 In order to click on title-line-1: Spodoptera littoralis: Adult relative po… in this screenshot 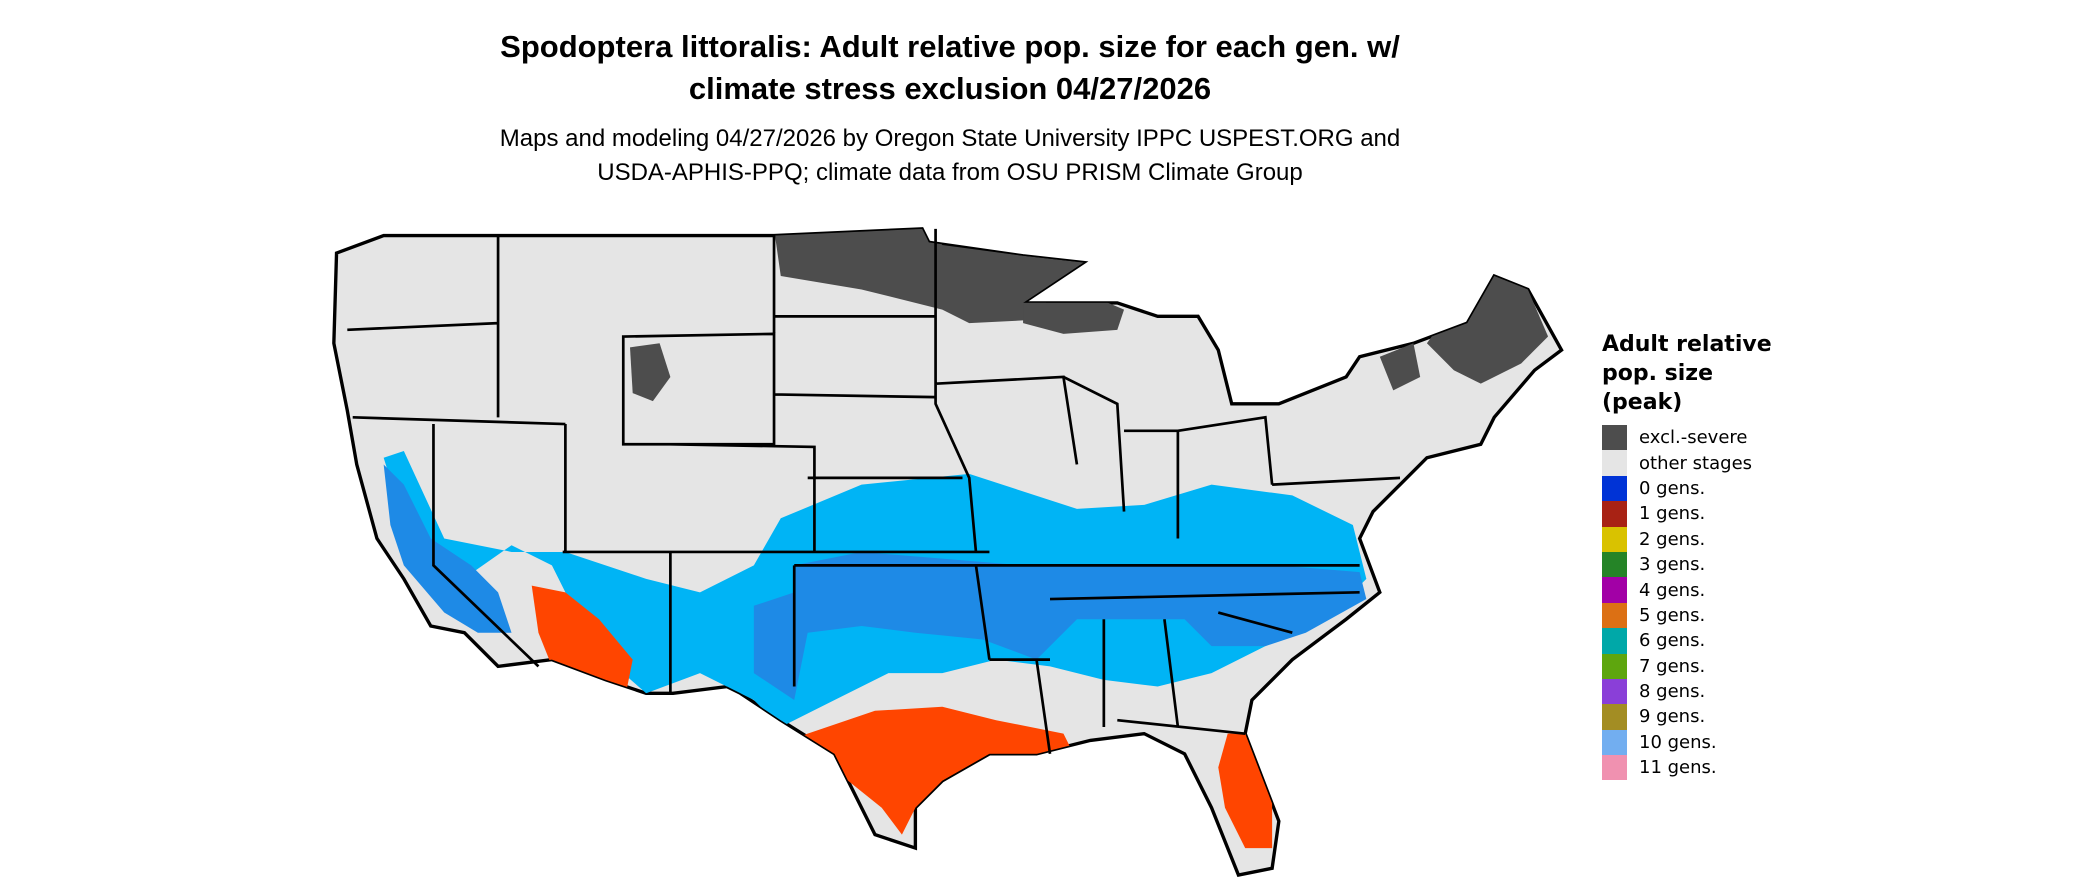, I will do `click(950, 46)`.